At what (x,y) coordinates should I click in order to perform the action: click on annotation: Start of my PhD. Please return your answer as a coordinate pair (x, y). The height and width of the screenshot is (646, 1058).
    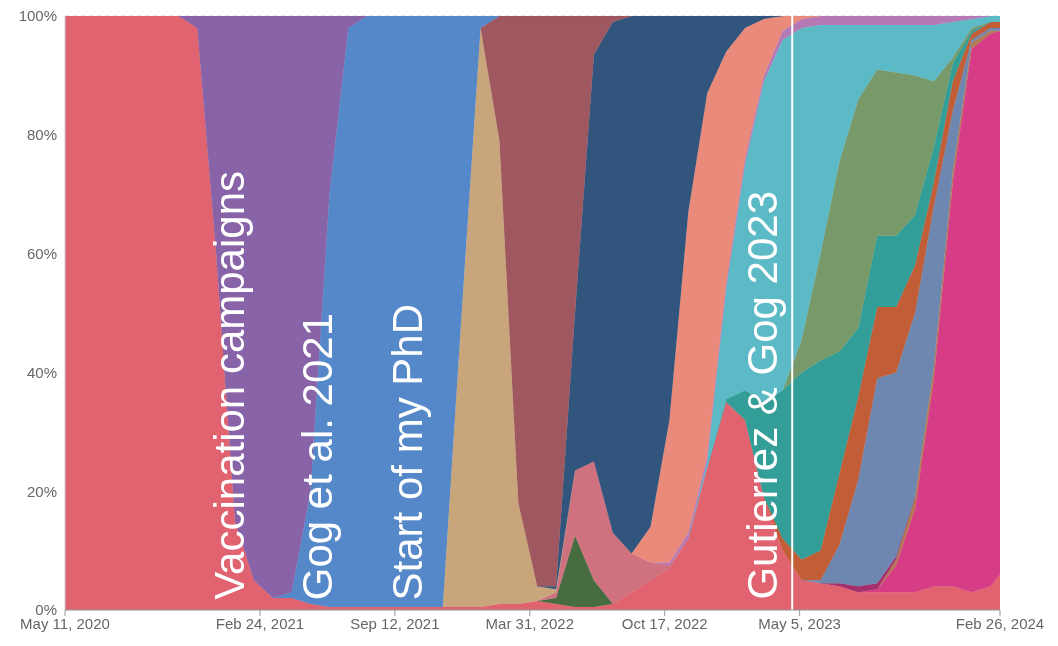
    Looking at the image, I should click on (408, 451).